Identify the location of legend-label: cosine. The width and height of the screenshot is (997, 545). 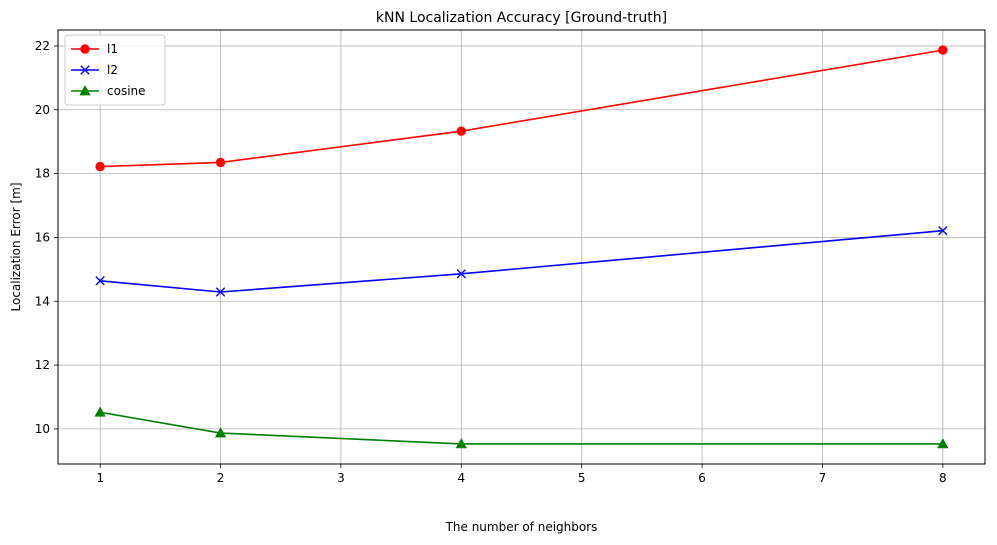
(126, 91).